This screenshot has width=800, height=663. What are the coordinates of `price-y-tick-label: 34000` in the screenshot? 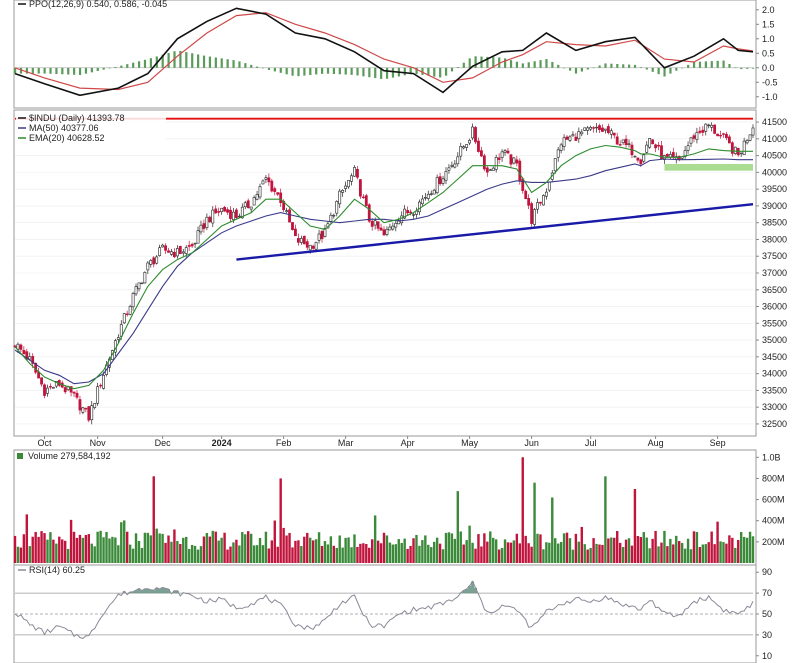 It's located at (774, 374).